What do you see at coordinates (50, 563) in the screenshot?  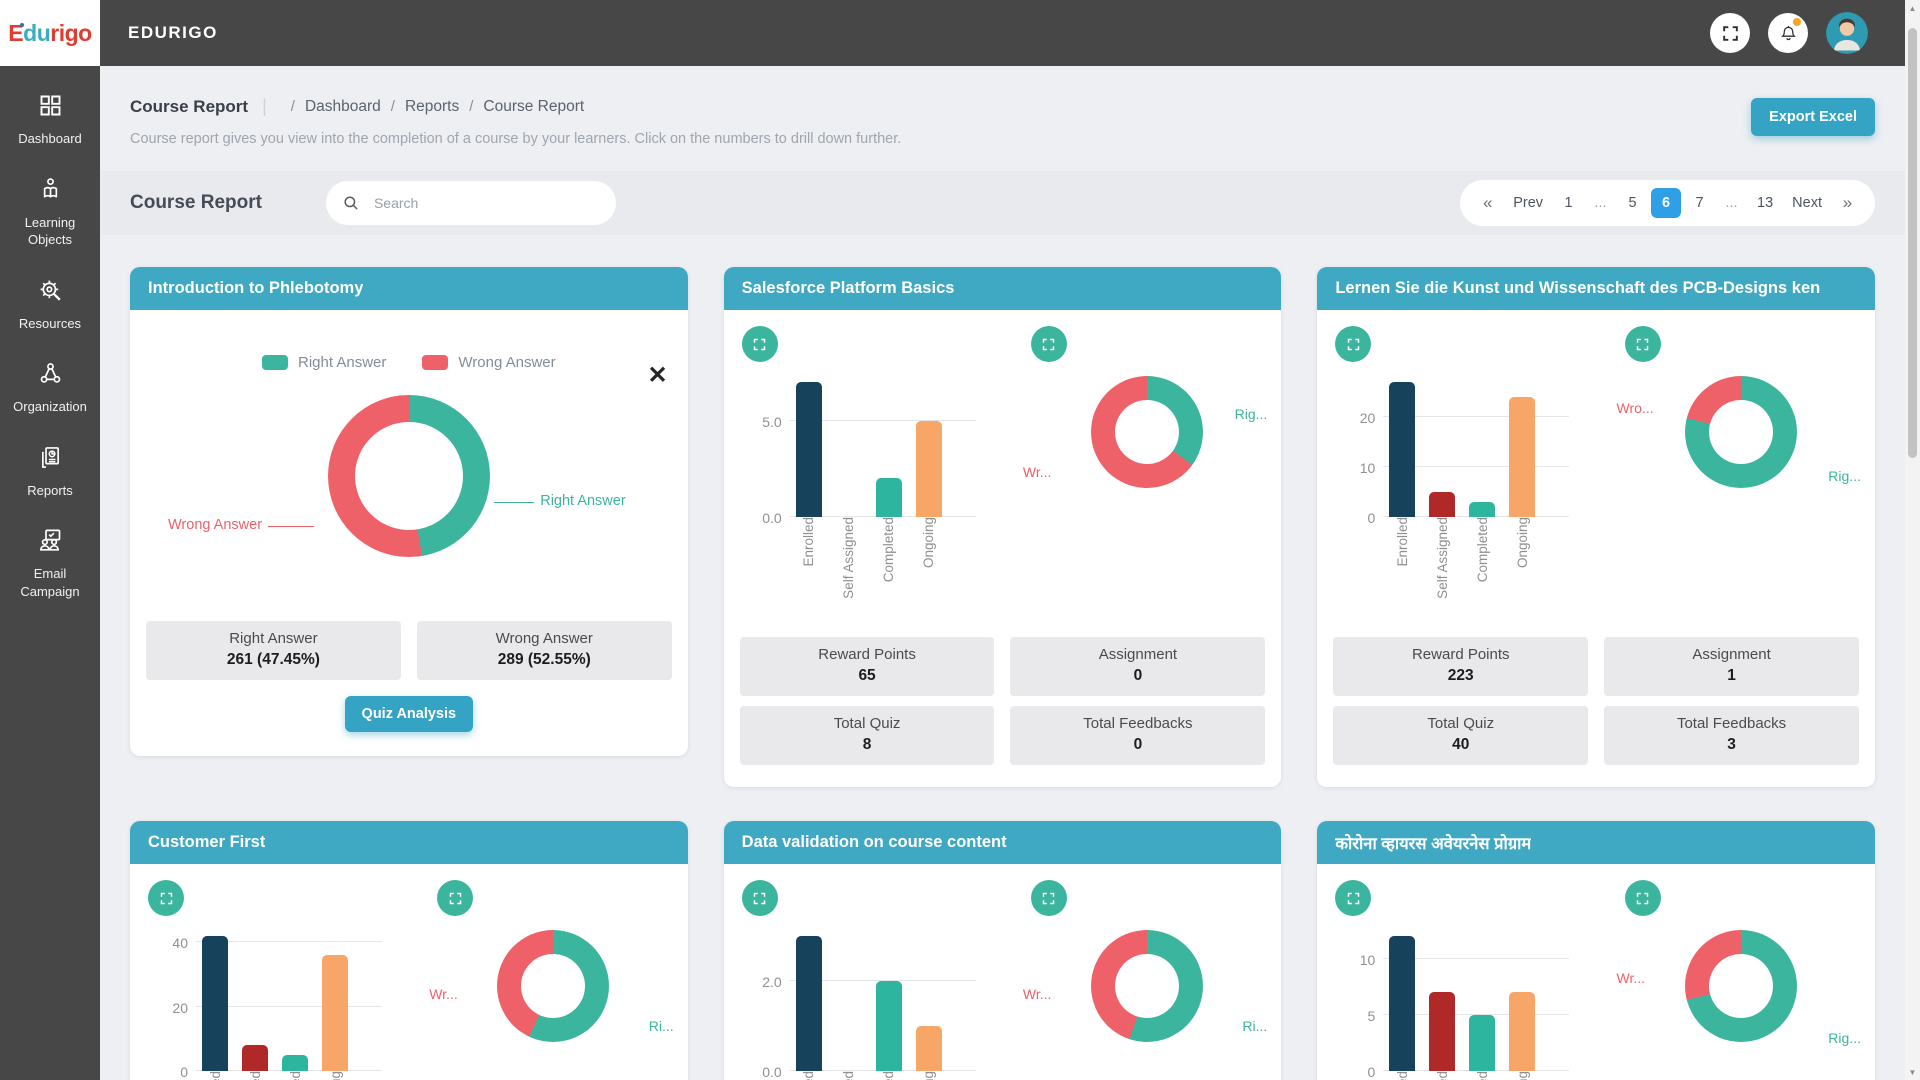 I see `sidebar-item-email-campaign: Email Campaign` at bounding box center [50, 563].